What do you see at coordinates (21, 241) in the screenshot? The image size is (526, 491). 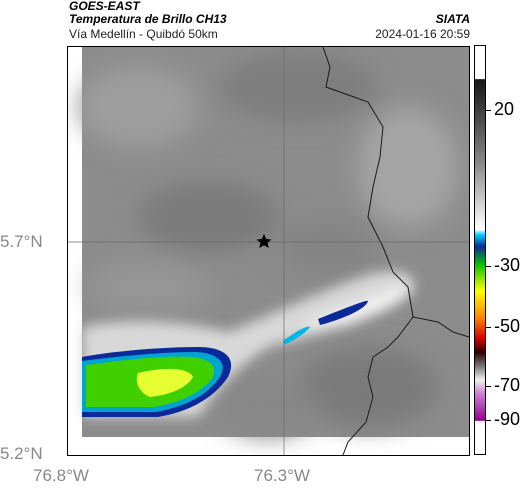 I see `lat-tick-5-7: 5.7°N` at bounding box center [21, 241].